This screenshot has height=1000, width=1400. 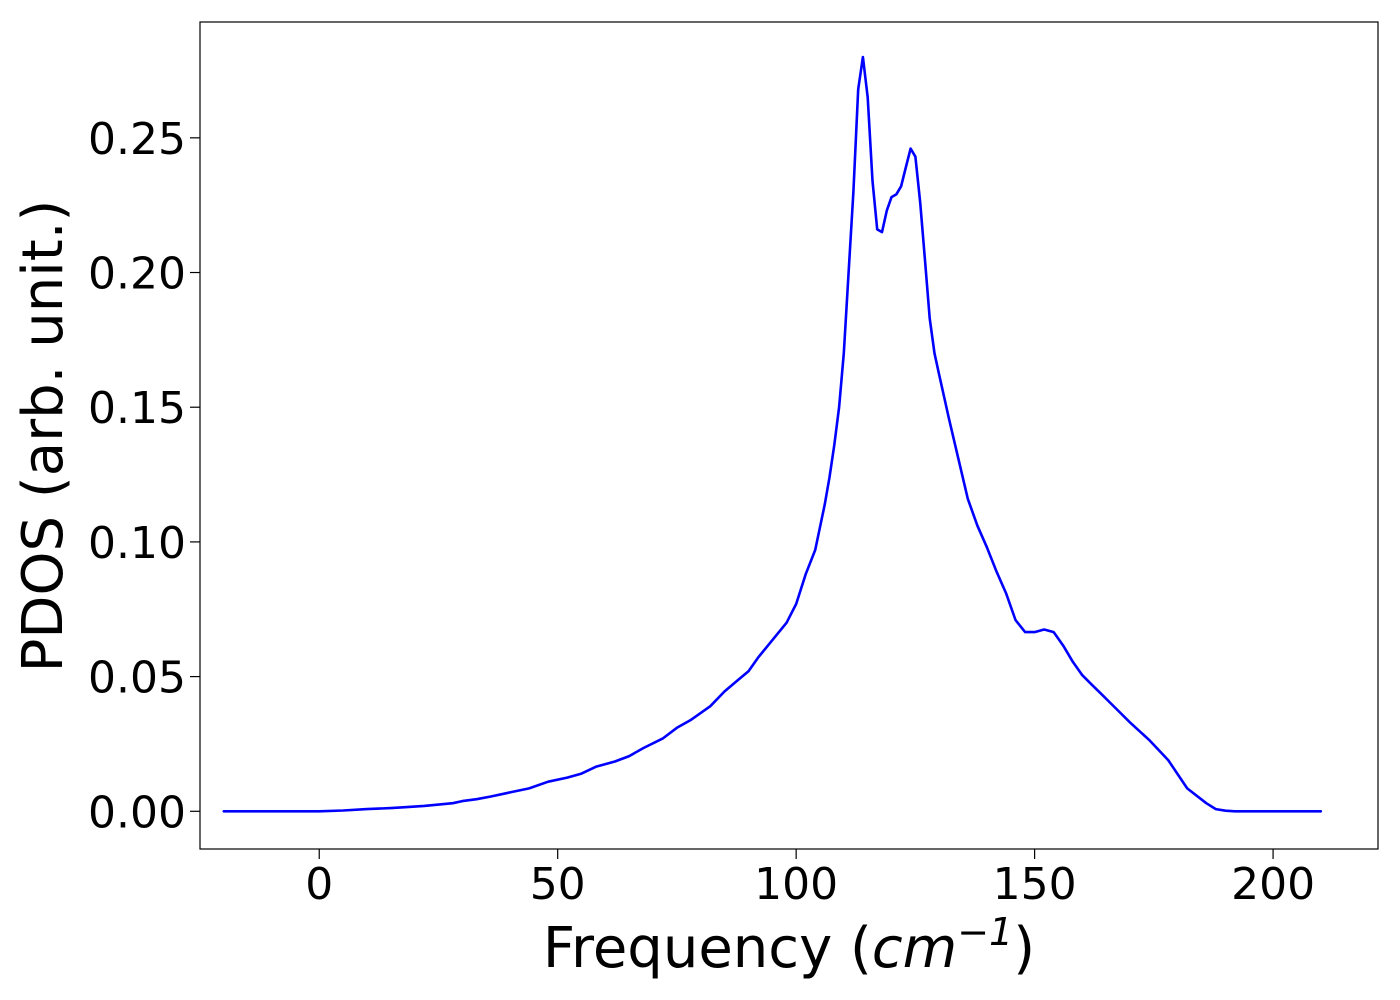 What do you see at coordinates (43, 436) in the screenshot?
I see `y-axis-label: PDOS (arb. unit.)` at bounding box center [43, 436].